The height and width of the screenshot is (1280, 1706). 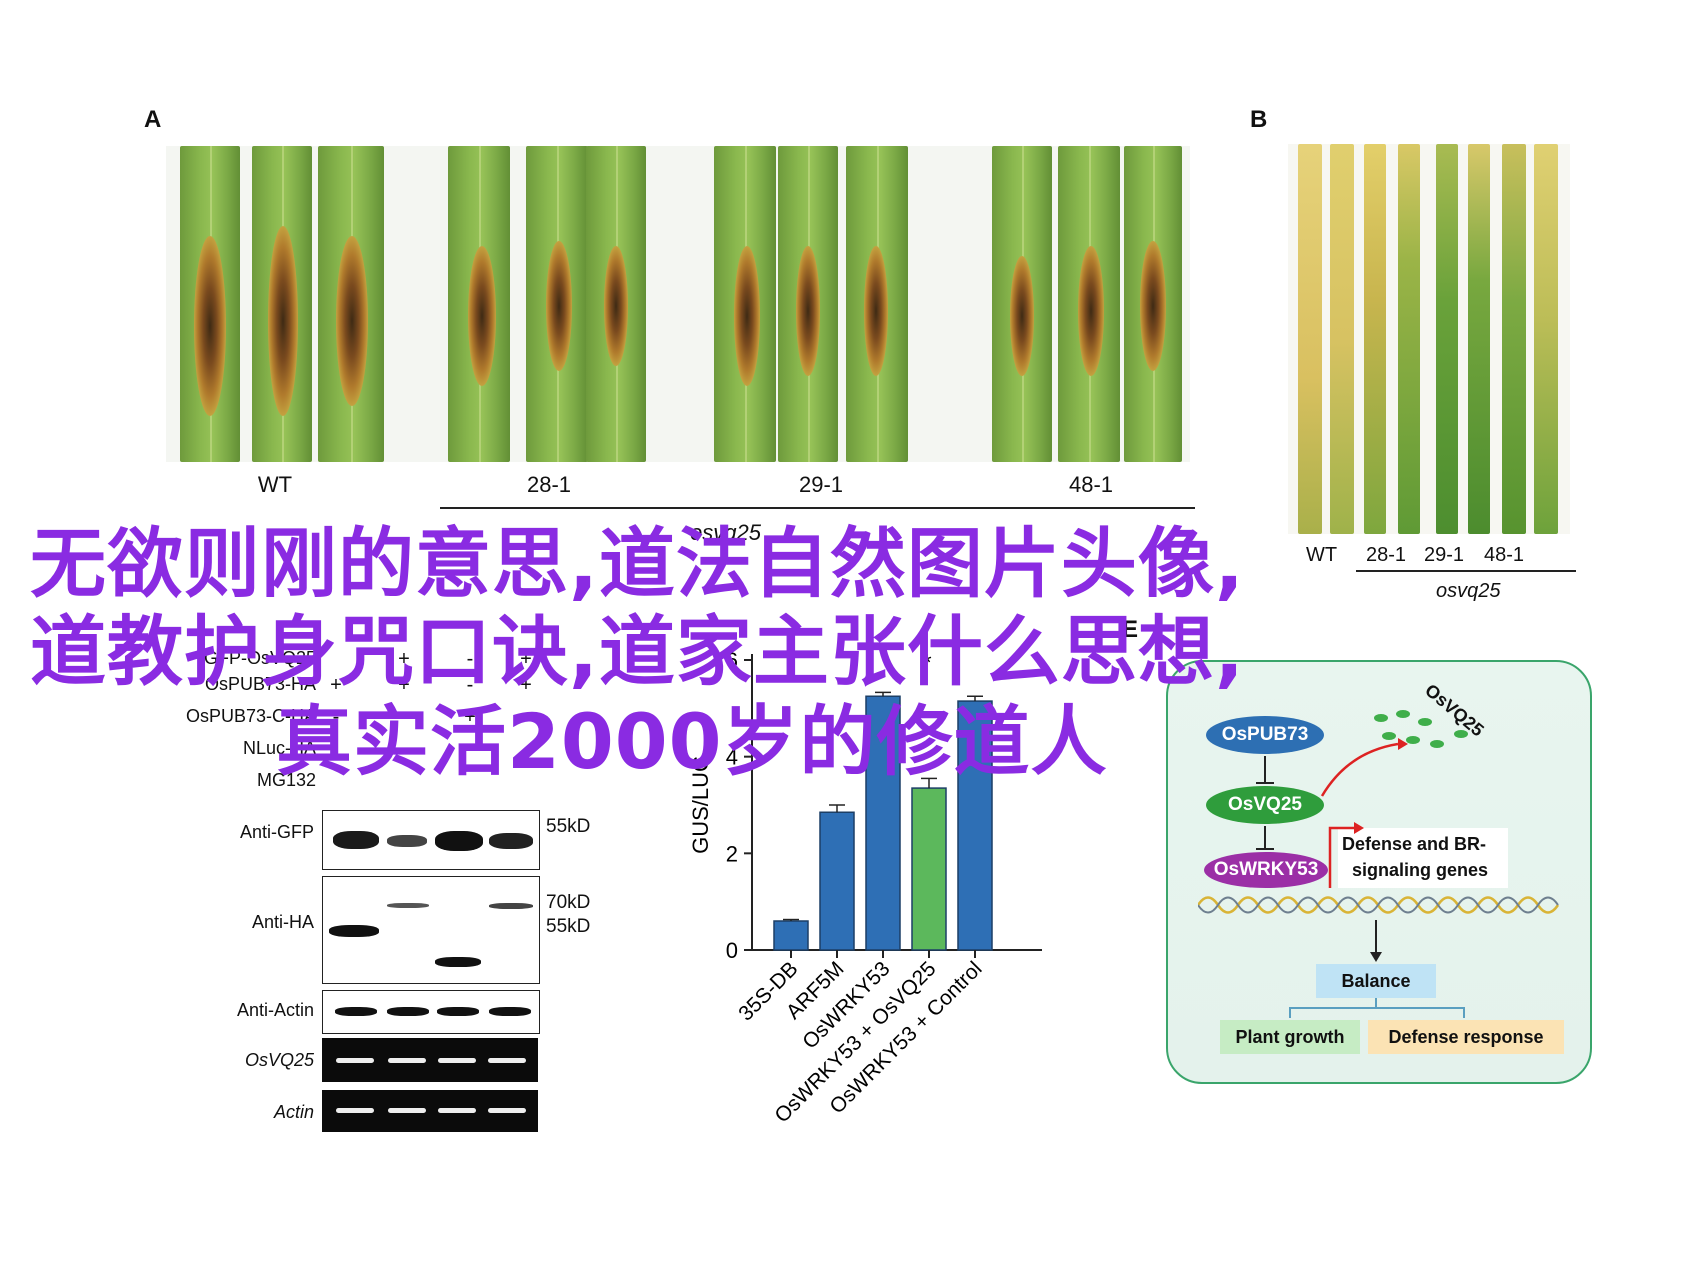 I want to click on panel-a-genotype-28-1: 28-1, so click(x=549, y=484).